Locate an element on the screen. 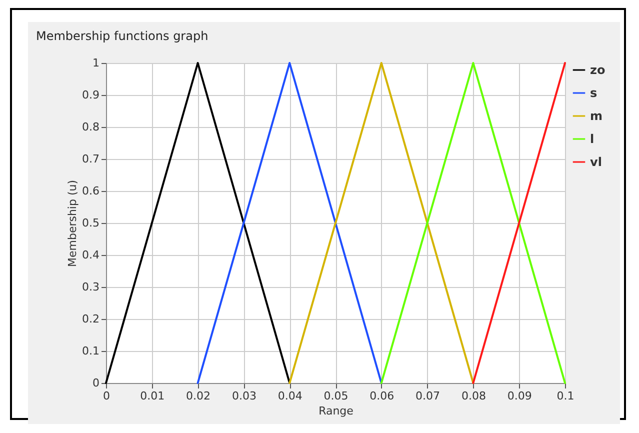 Image resolution: width=639 pixels, height=433 pixels. y-tick-label: 0.9 is located at coordinates (91, 95).